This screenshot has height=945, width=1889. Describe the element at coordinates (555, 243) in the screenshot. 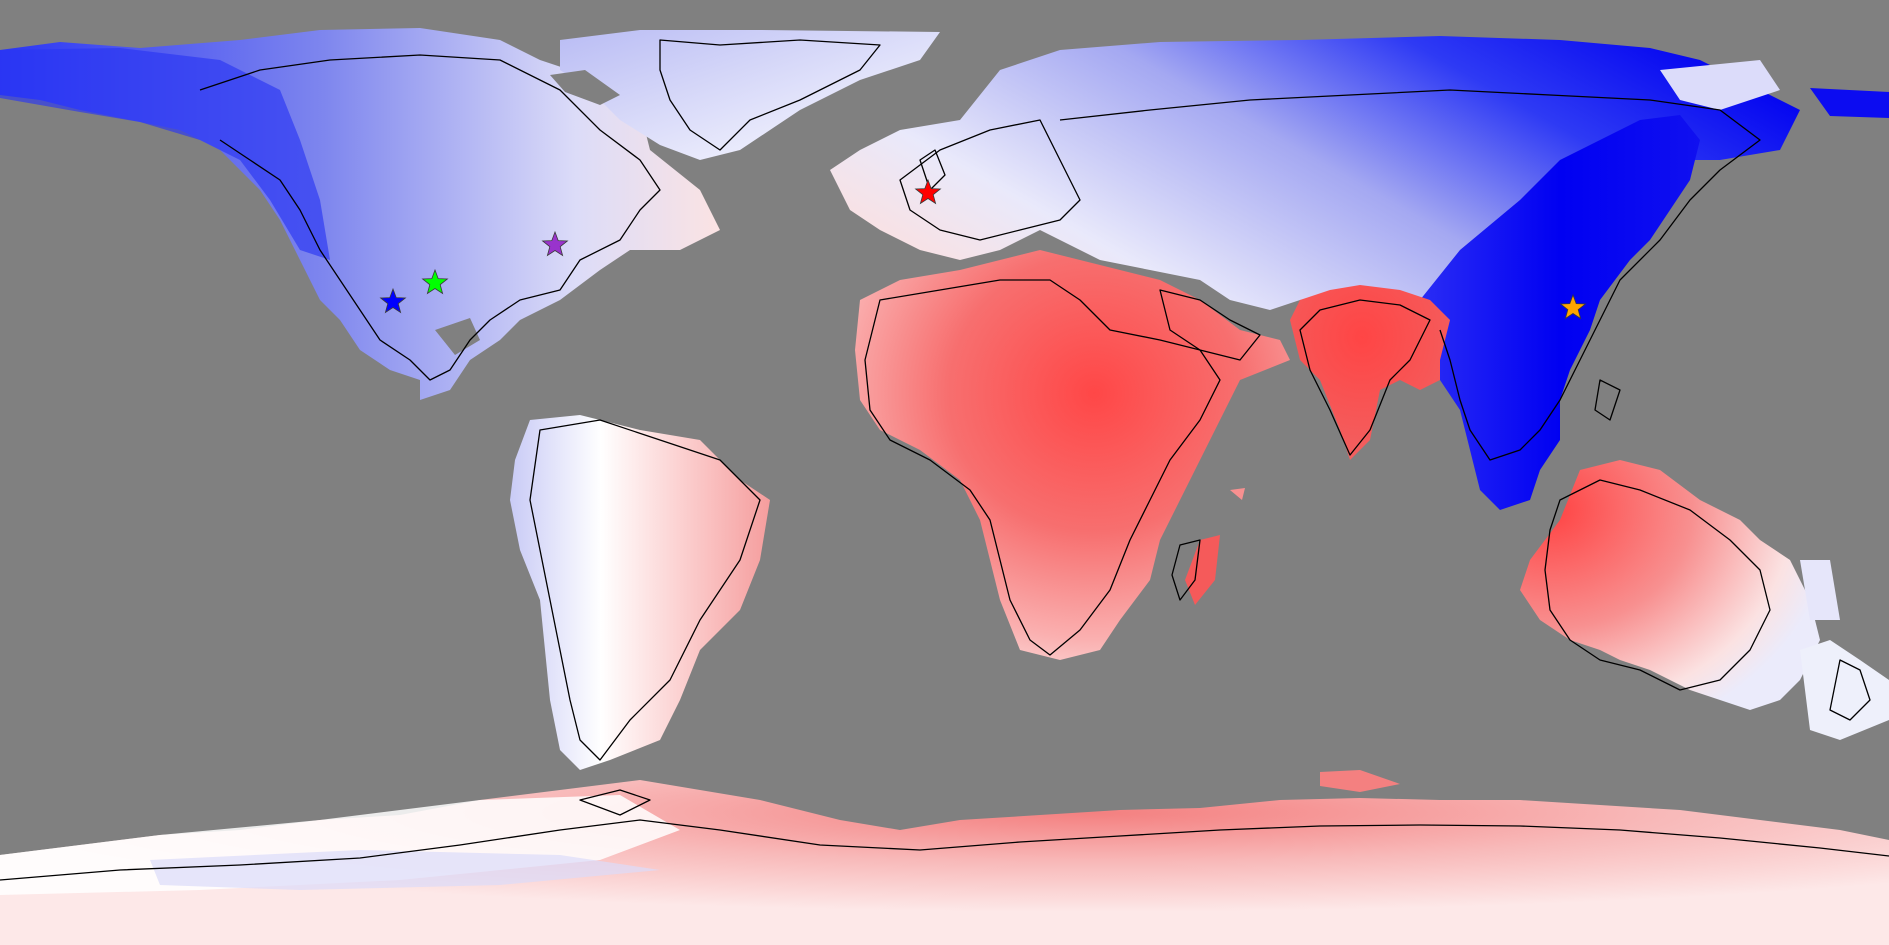

I see `marker-purple-star-icon` at that location.